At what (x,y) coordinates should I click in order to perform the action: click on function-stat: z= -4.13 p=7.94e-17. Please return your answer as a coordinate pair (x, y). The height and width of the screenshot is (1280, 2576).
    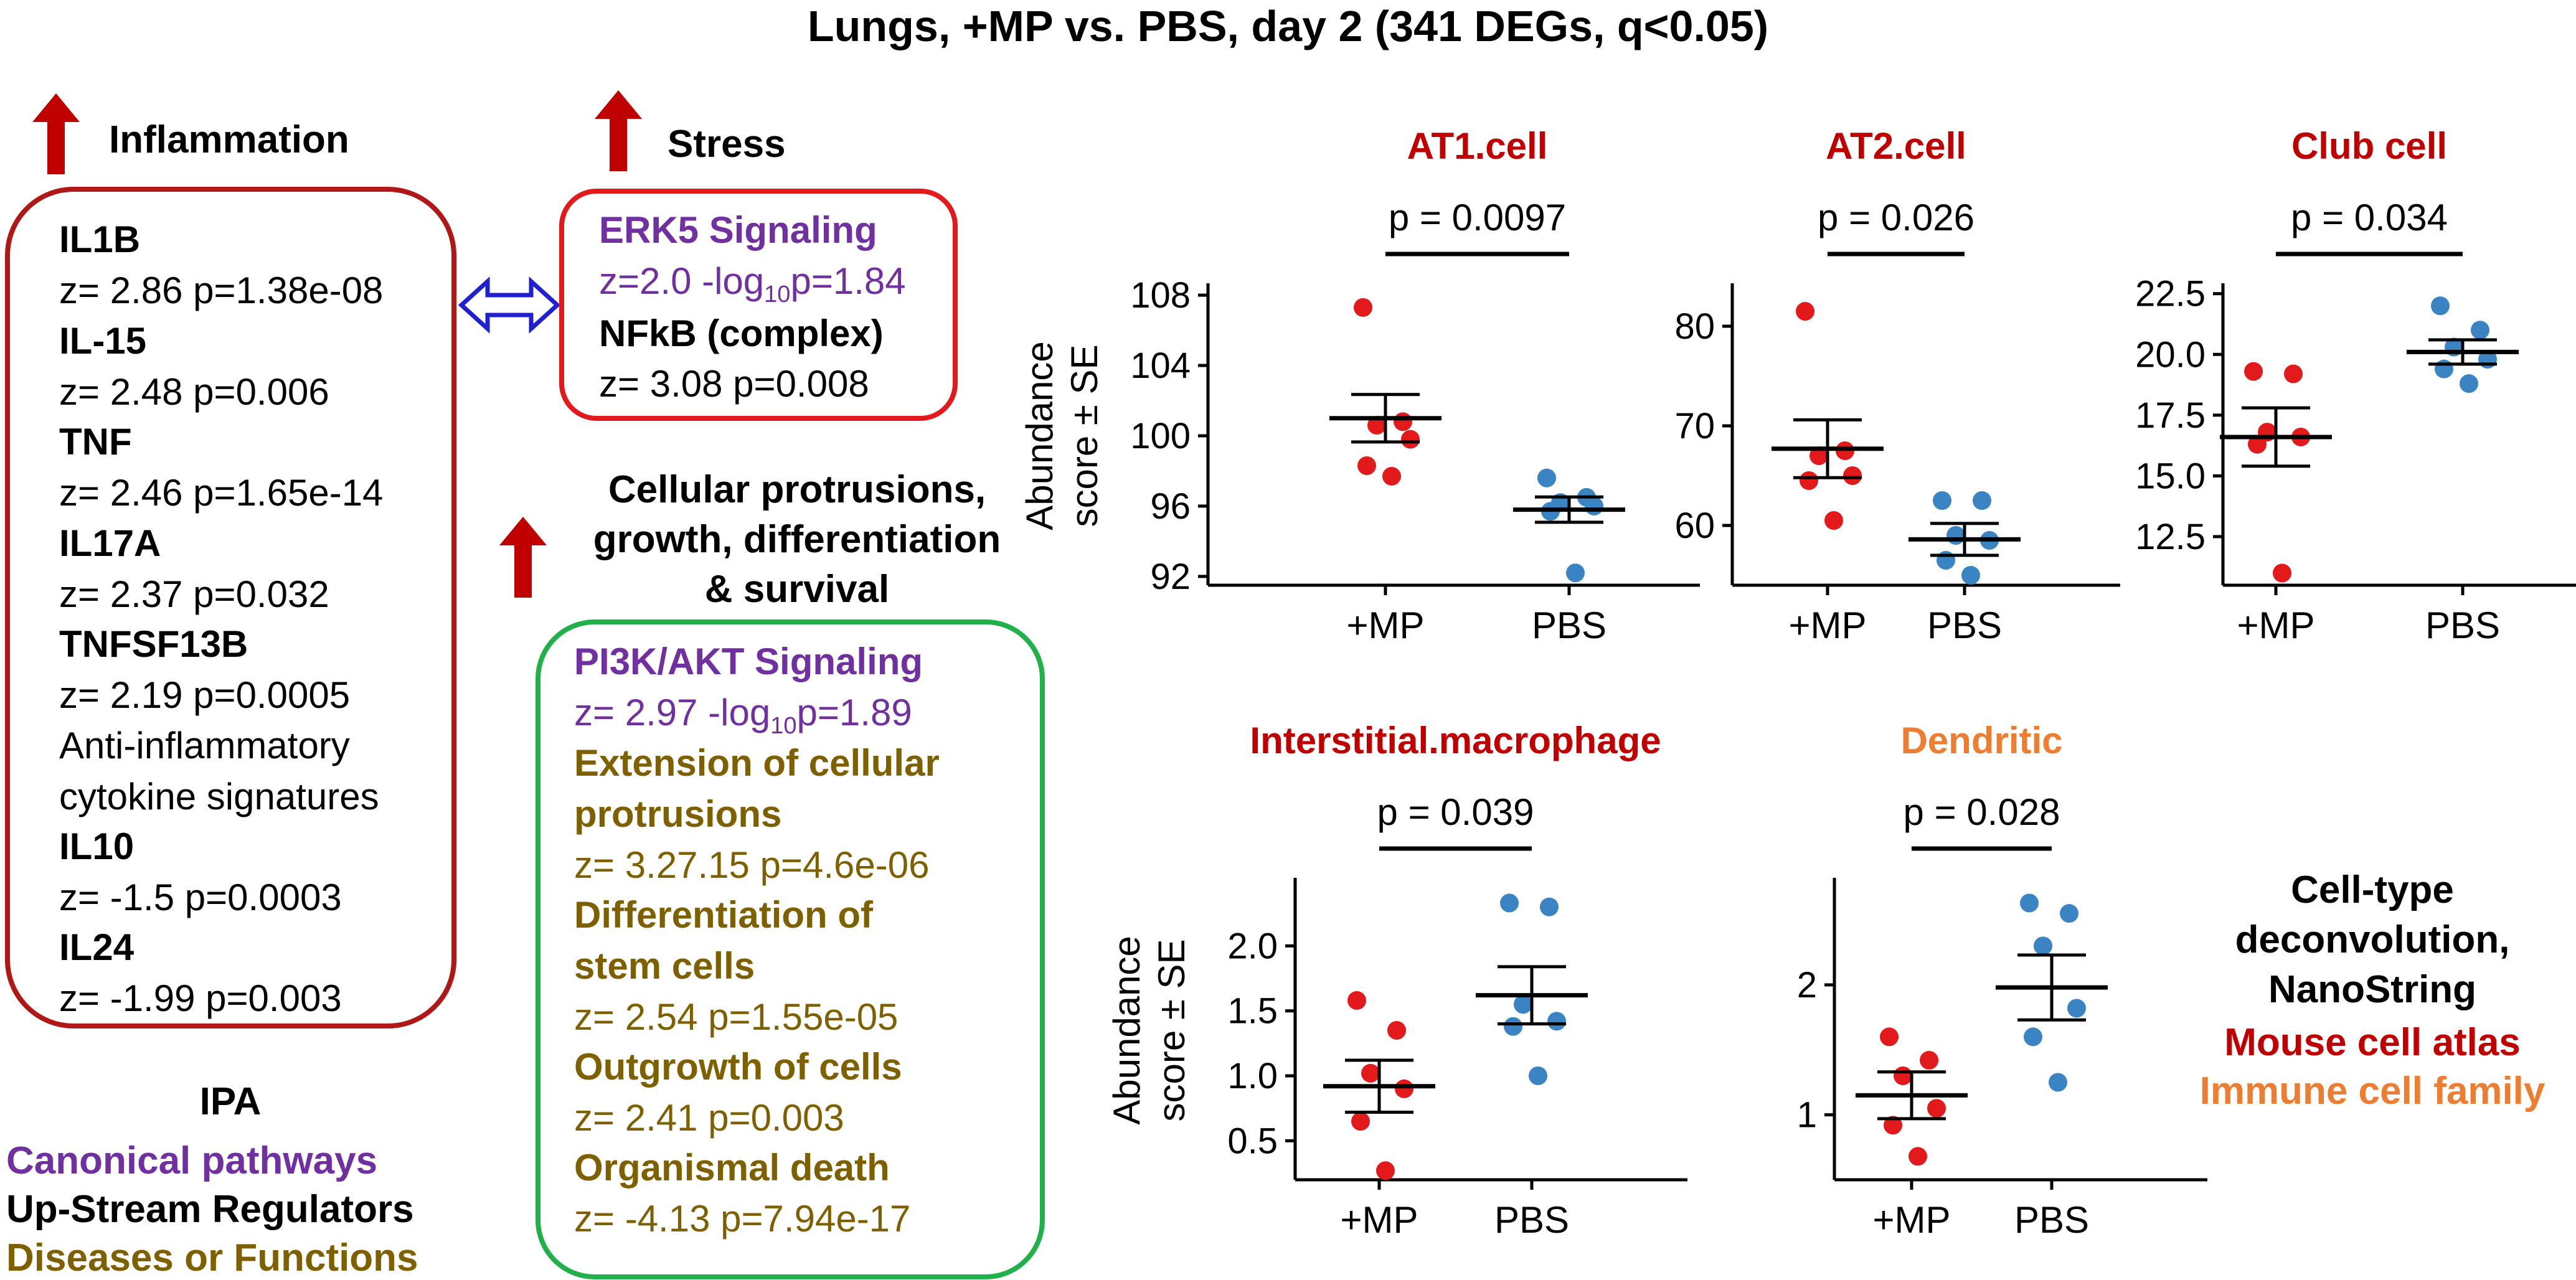
    Looking at the image, I should click on (743, 1219).